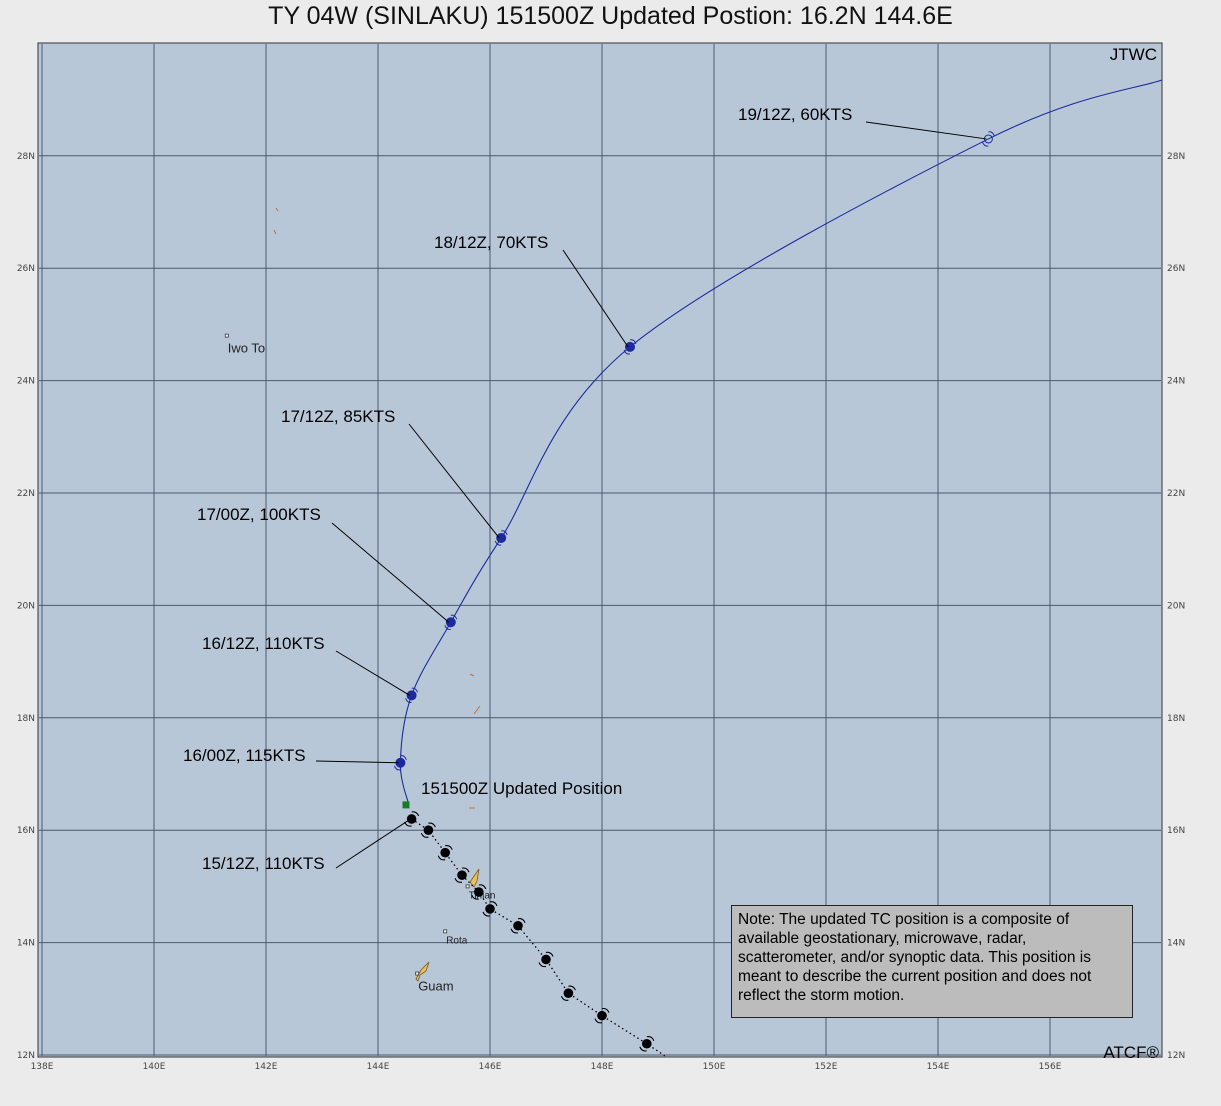 This screenshot has width=1221, height=1106. Describe the element at coordinates (1176, 494) in the screenshot. I see `lat-tick-label-right: 22N` at that location.